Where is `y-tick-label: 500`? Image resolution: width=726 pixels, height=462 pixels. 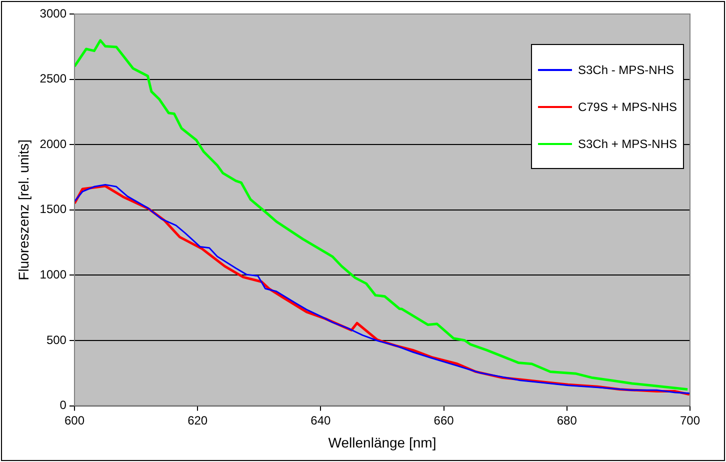
y-tick-label: 500 is located at coordinates (56, 339).